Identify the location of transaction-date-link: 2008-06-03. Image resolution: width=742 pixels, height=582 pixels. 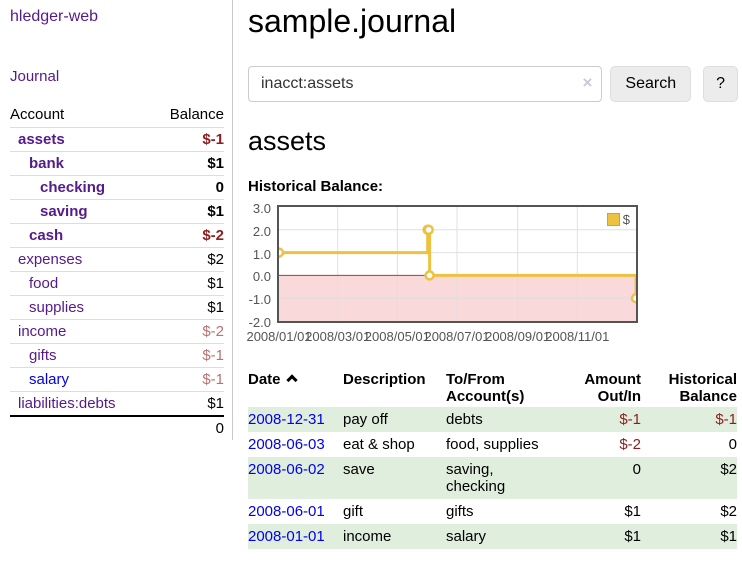
(286, 444).